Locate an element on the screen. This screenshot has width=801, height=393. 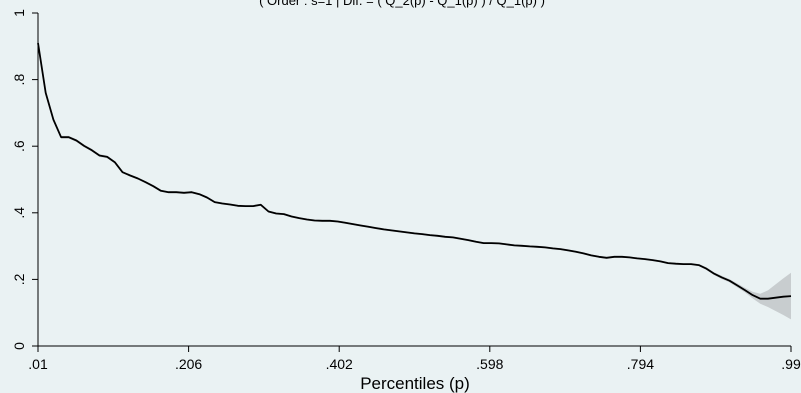
x-tick-label: .206 is located at coordinates (188, 364).